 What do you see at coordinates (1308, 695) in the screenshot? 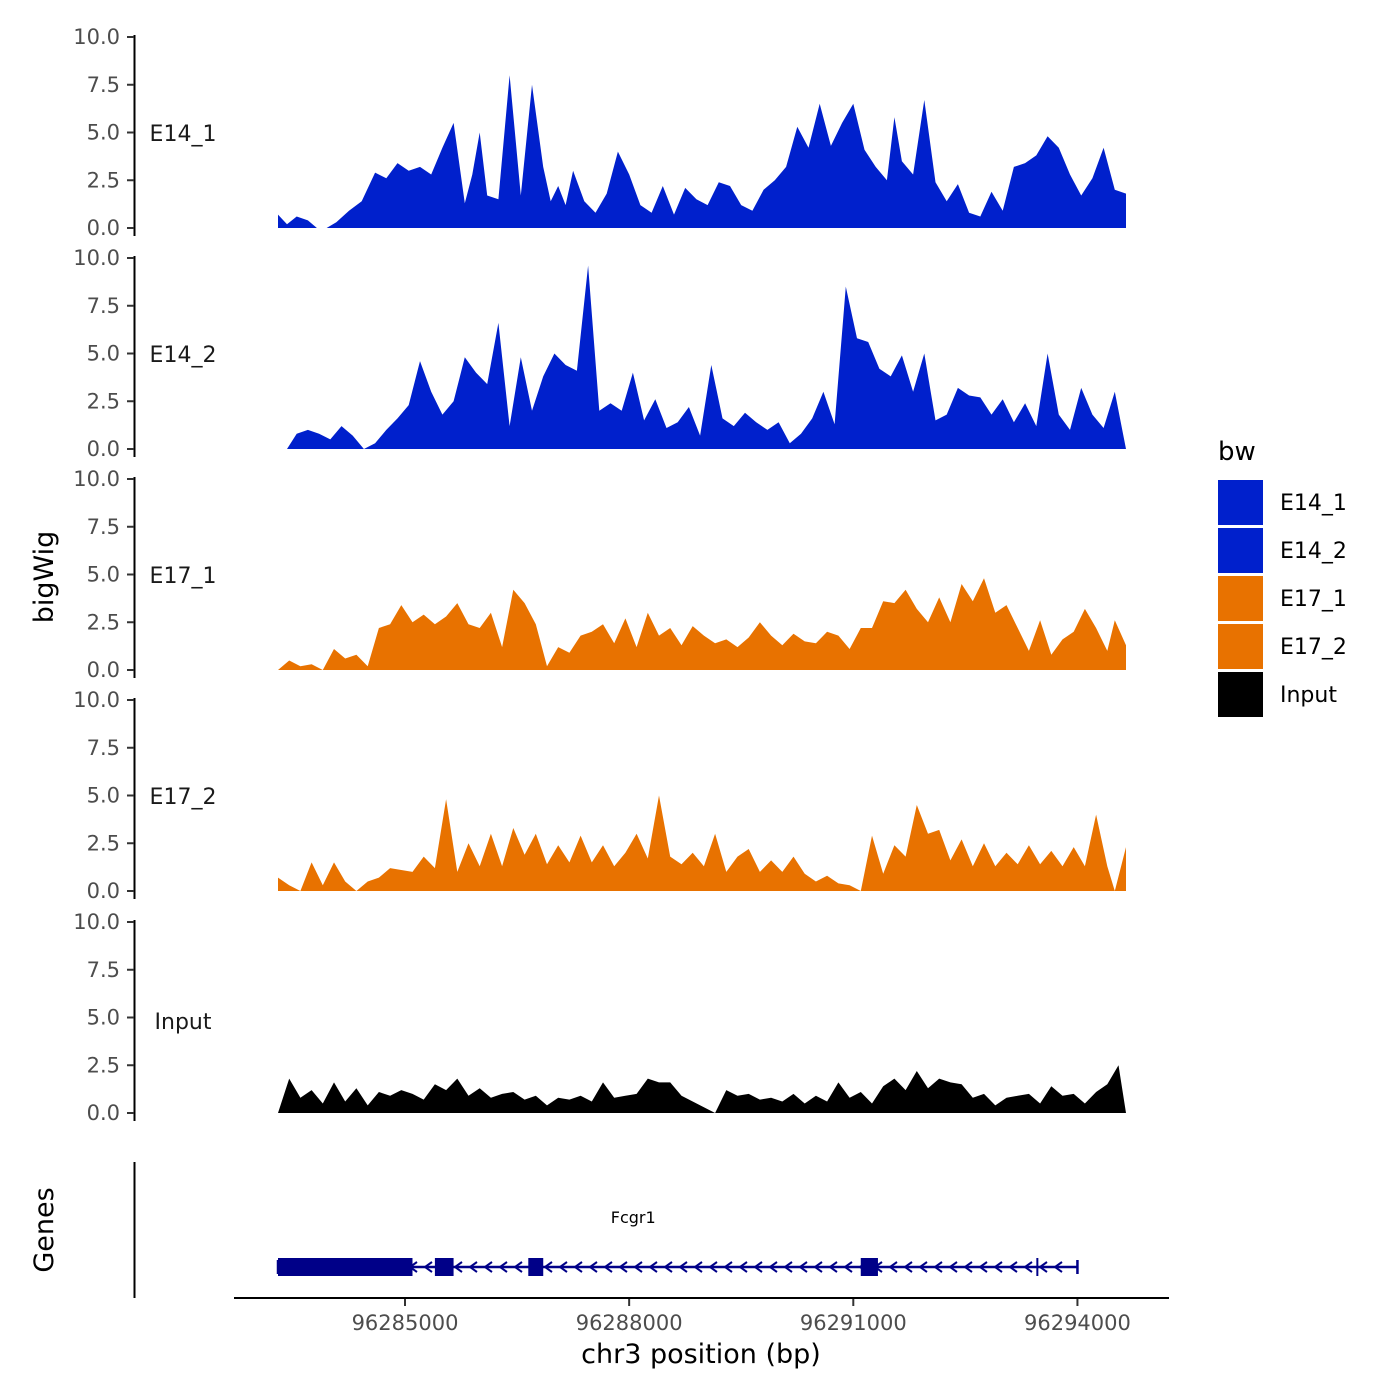
I see `legend-label: Input` at bounding box center [1308, 695].